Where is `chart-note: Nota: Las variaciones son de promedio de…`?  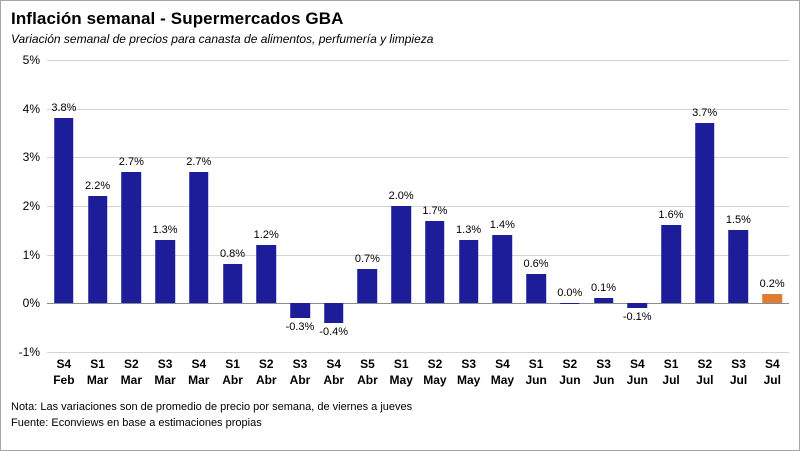 chart-note: Nota: Las variaciones son de promedio de… is located at coordinates (212, 407).